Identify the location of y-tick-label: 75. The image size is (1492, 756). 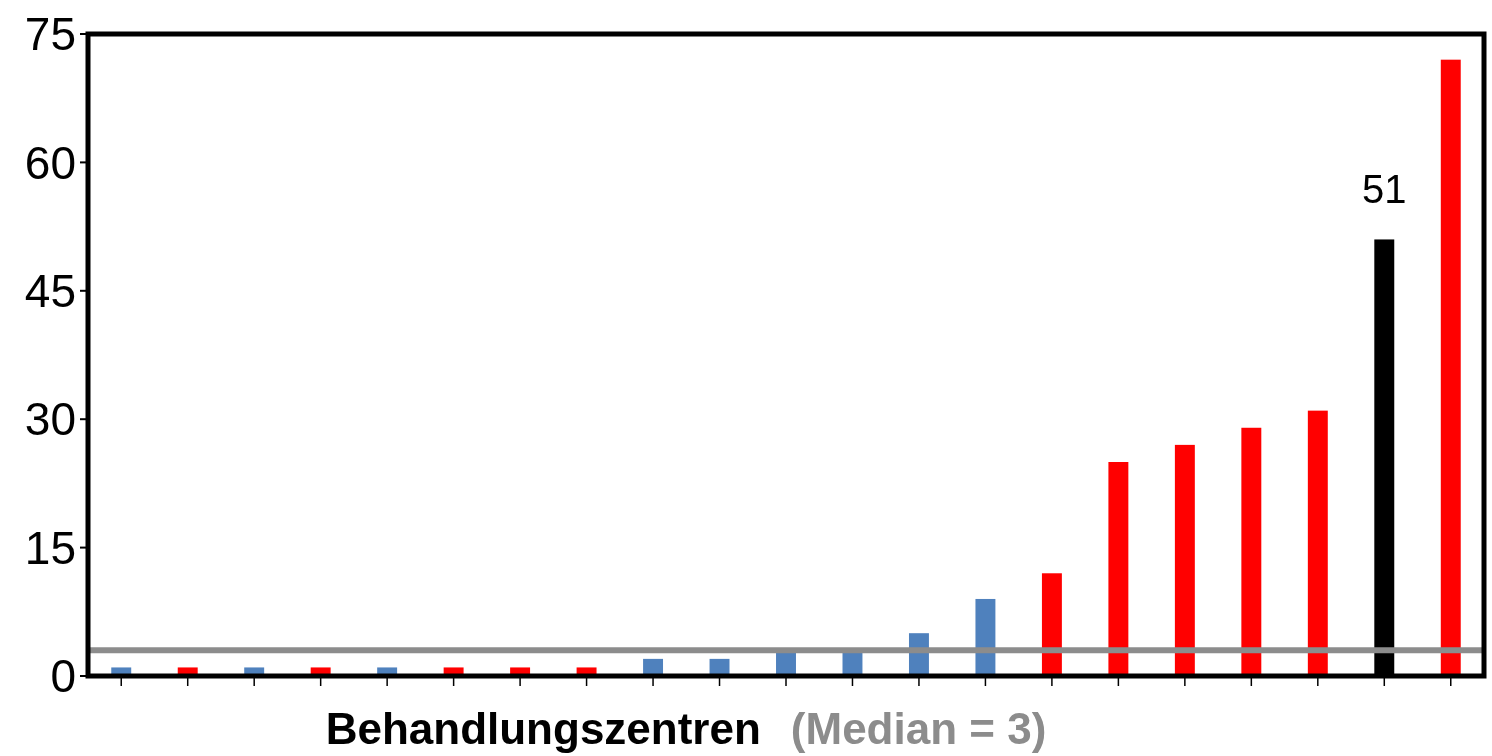
(50, 34).